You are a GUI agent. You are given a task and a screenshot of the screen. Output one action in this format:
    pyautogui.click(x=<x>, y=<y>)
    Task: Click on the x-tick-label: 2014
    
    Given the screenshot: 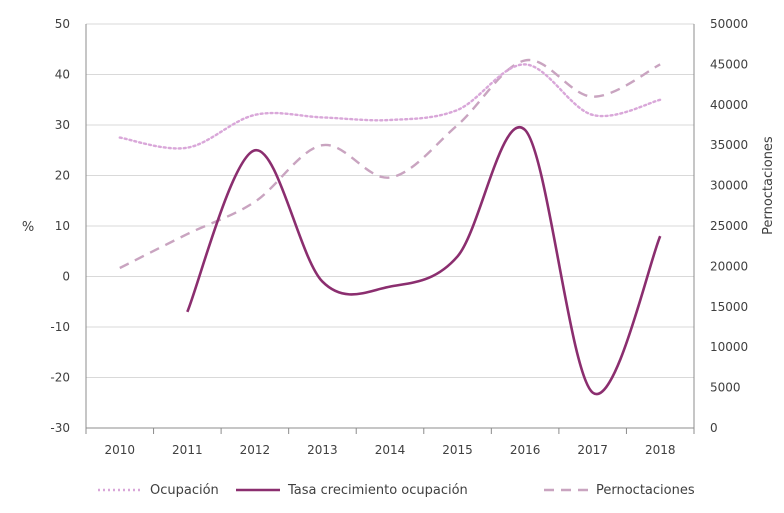 What is the action you would take?
    pyautogui.click(x=390, y=450)
    